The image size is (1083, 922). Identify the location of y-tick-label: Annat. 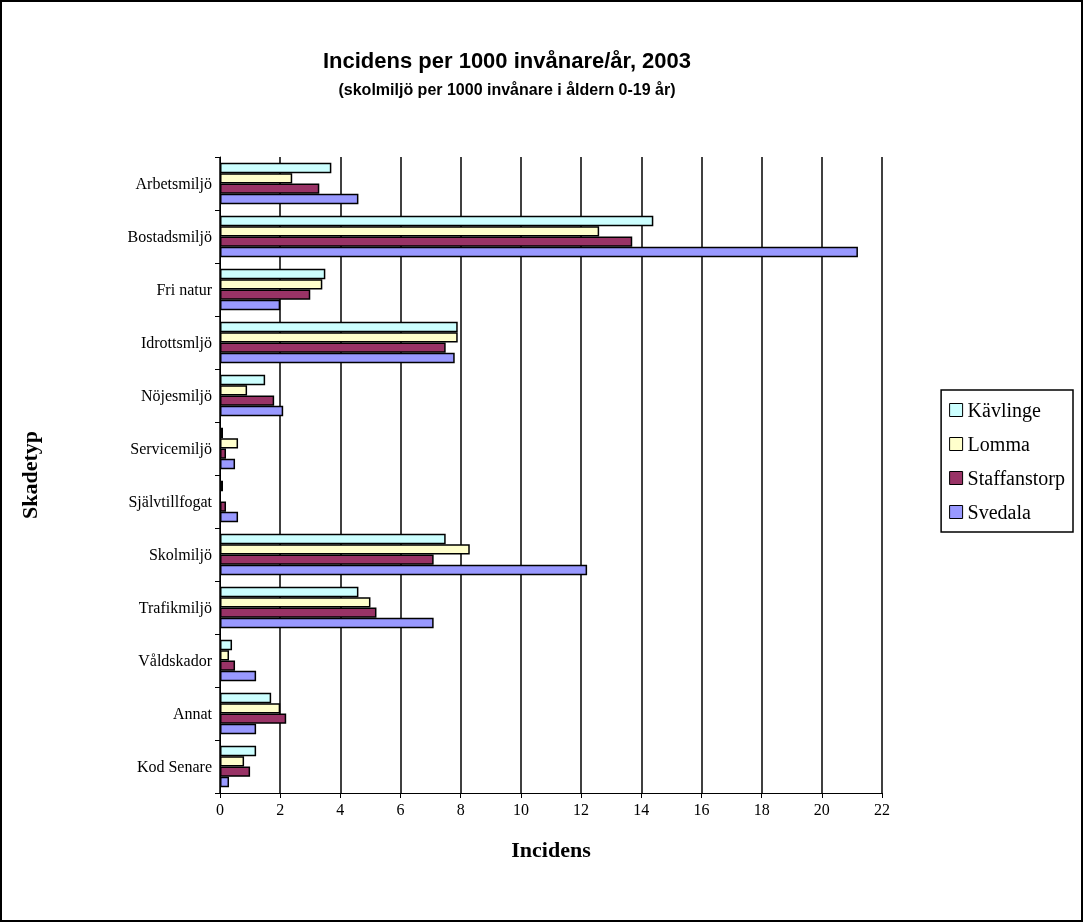
(192, 713).